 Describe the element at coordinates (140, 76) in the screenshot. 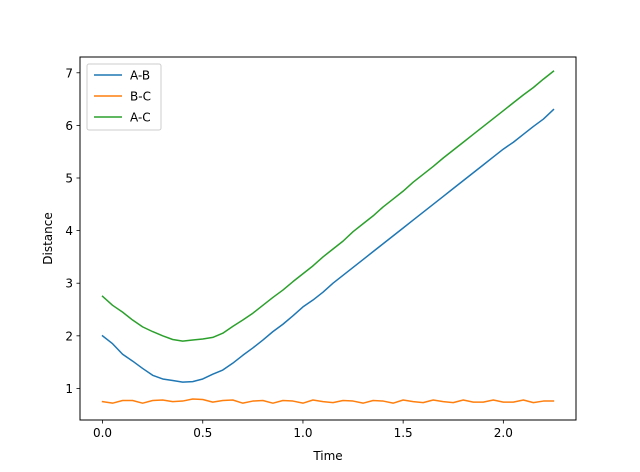

I see `legend-label-a-b: A-B` at that location.